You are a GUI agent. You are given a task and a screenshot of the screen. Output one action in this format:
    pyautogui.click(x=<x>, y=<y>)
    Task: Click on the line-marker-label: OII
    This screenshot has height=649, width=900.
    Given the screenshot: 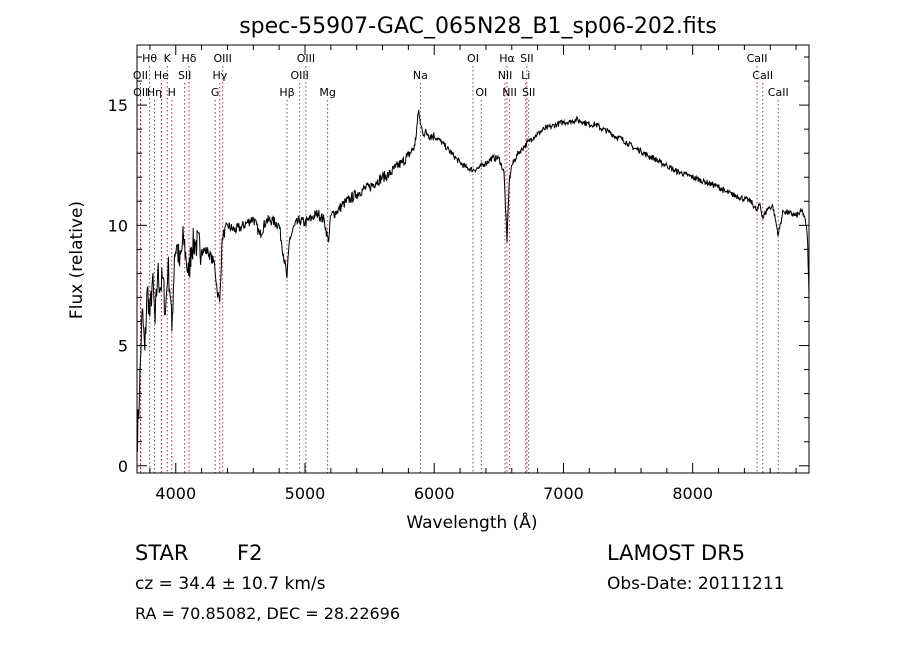 What is the action you would take?
    pyautogui.click(x=140, y=75)
    